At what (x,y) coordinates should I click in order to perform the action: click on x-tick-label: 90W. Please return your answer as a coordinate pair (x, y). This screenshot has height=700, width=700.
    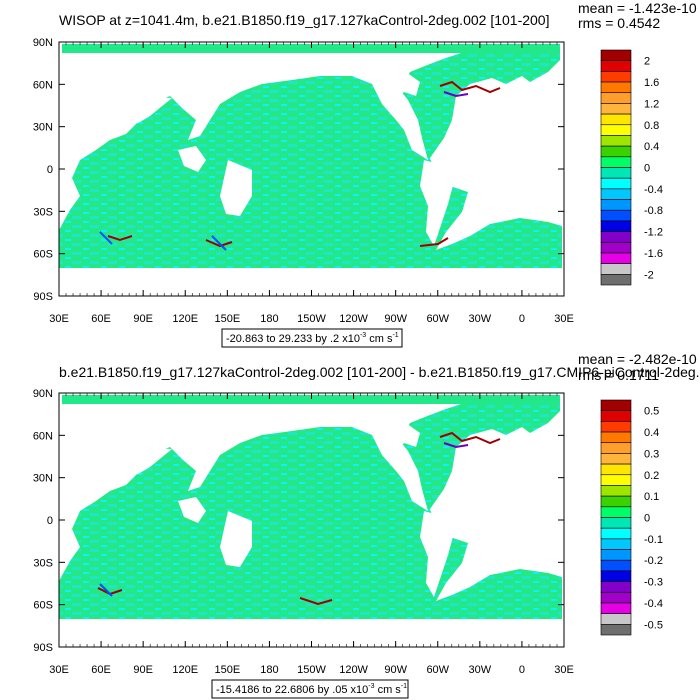
    Looking at the image, I should click on (395, 319).